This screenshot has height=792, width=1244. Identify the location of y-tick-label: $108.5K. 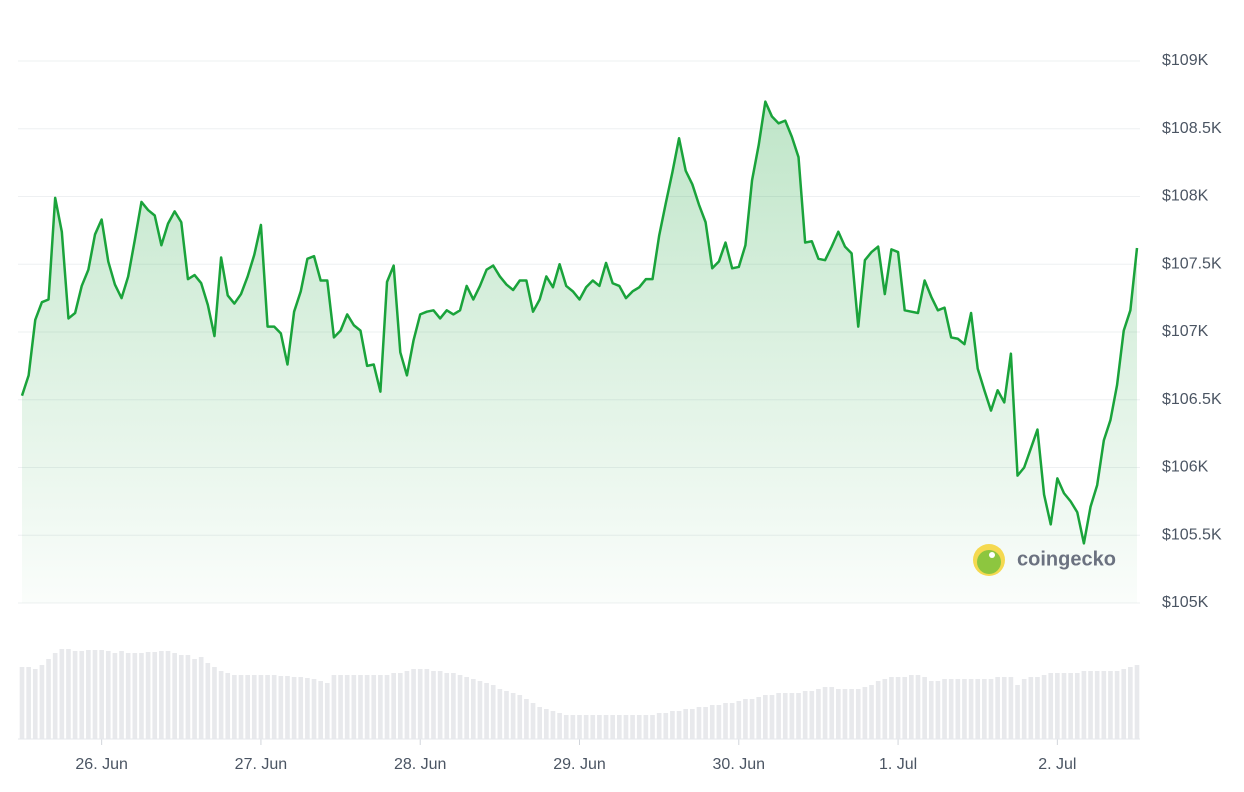
(1192, 128).